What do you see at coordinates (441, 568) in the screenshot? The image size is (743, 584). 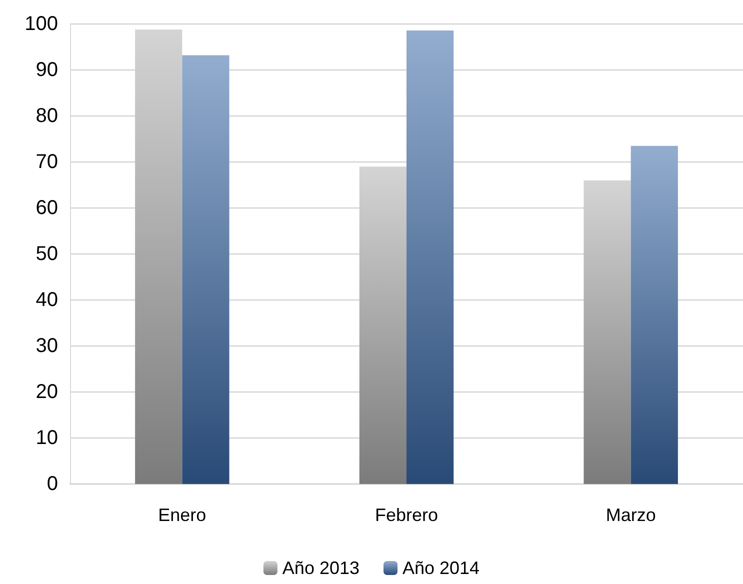 I see `legend-label: Año 2014` at bounding box center [441, 568].